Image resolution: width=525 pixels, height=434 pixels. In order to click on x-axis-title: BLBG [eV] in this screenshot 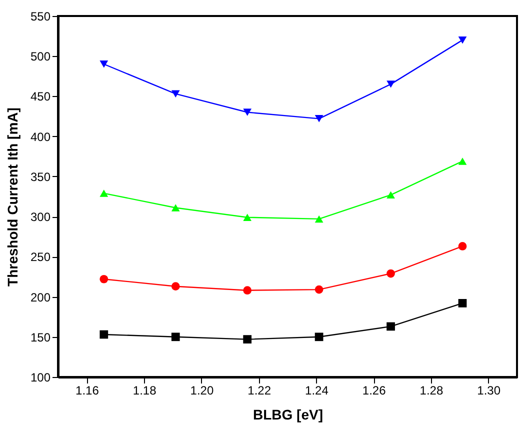, I will do `click(288, 414)`.